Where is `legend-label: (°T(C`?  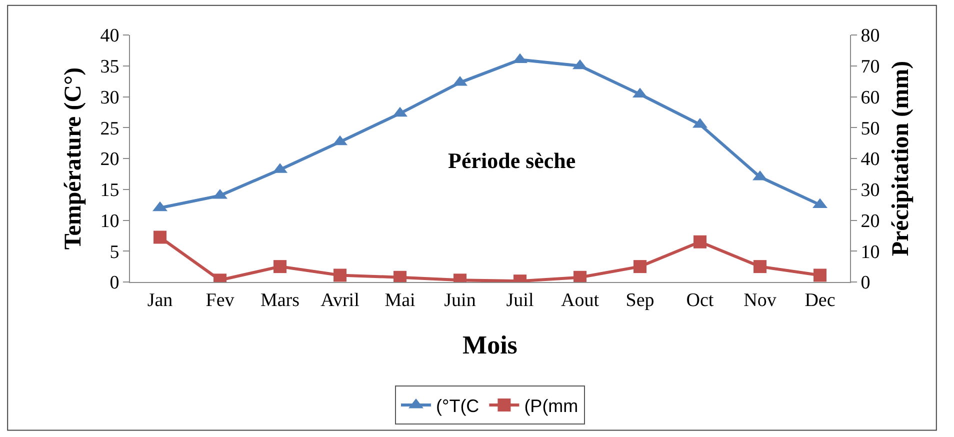 legend-label: (°T(C is located at coordinates (458, 406).